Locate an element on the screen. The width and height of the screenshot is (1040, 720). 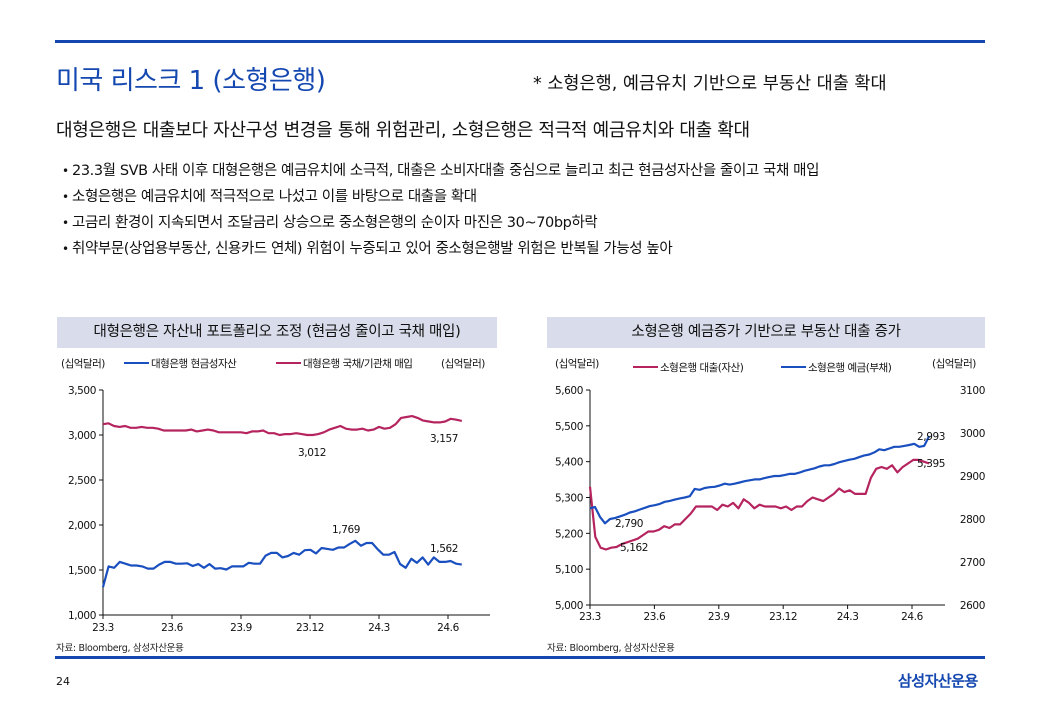
chart2-x-tick-label: 24.6 is located at coordinates (912, 617).